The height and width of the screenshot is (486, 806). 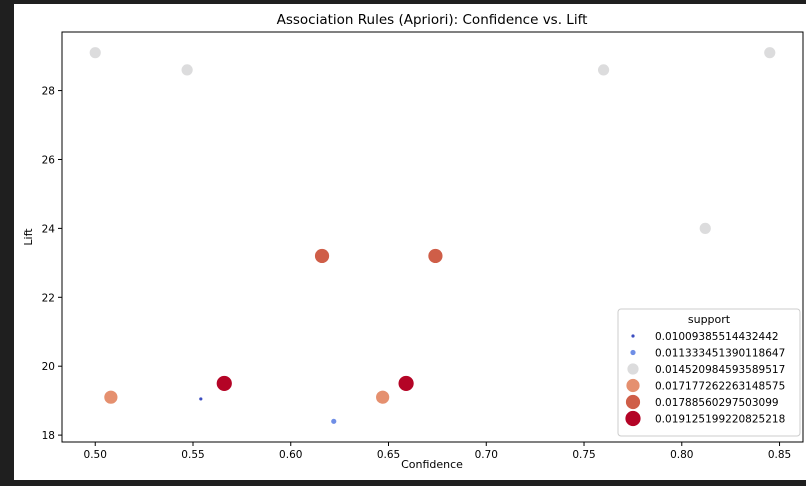 I want to click on legend-label: 0.01009385514432442, so click(x=717, y=337).